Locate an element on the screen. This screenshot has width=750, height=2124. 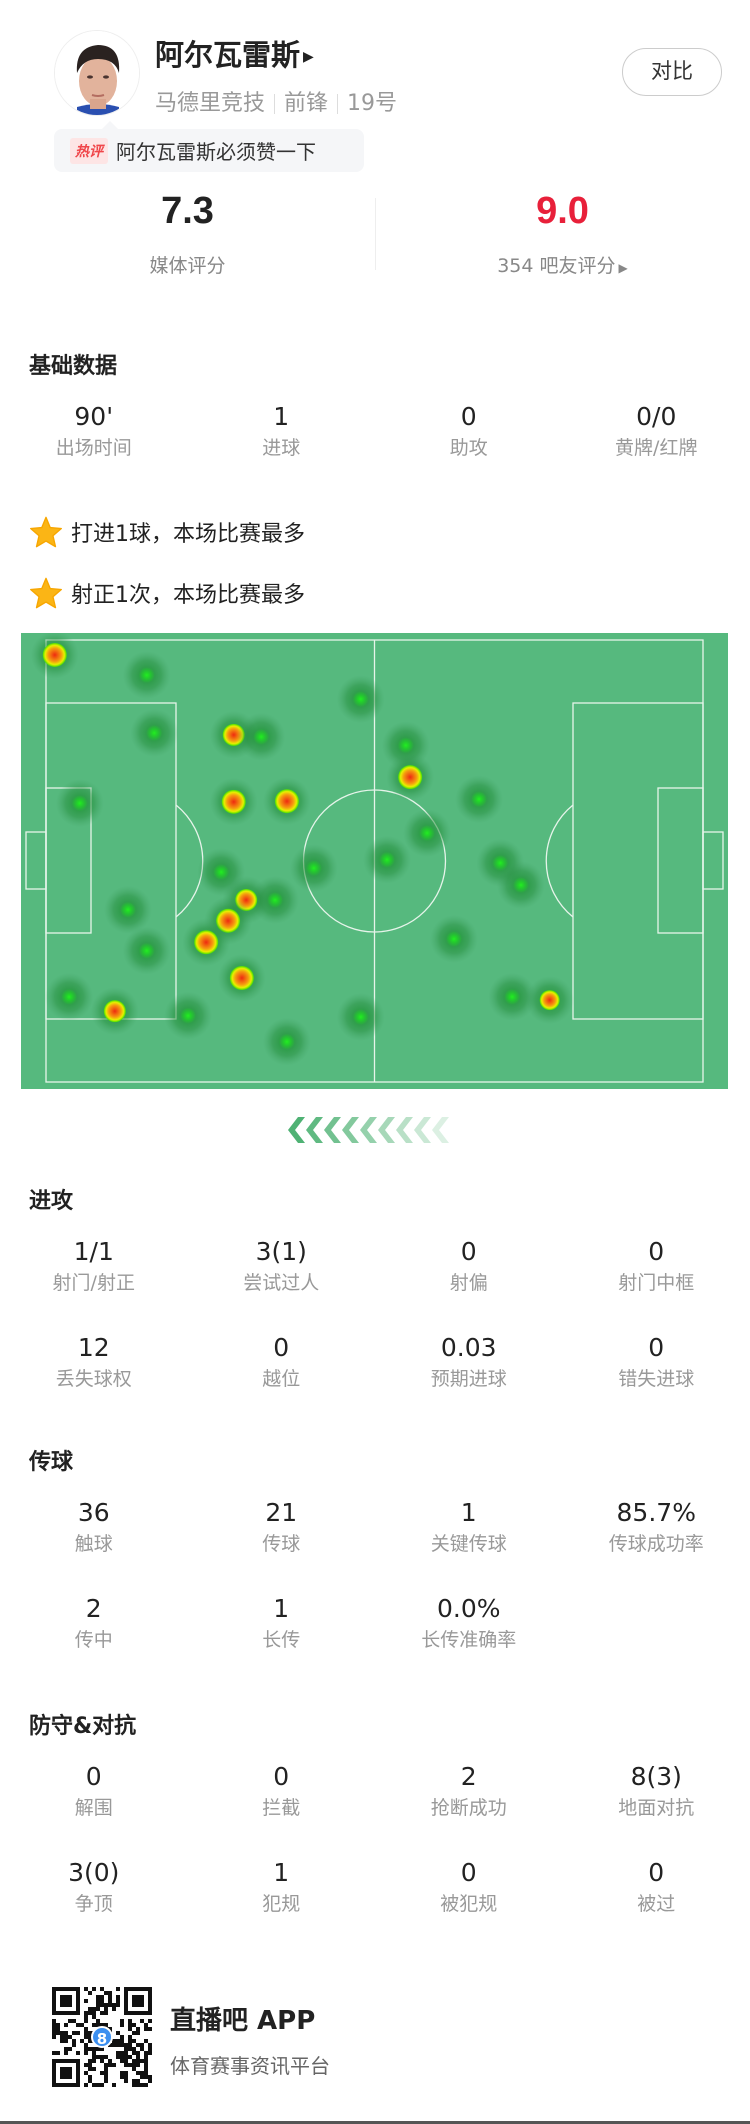
highlight-text: 打进1球，本场比赛最多 is located at coordinates (188, 534).